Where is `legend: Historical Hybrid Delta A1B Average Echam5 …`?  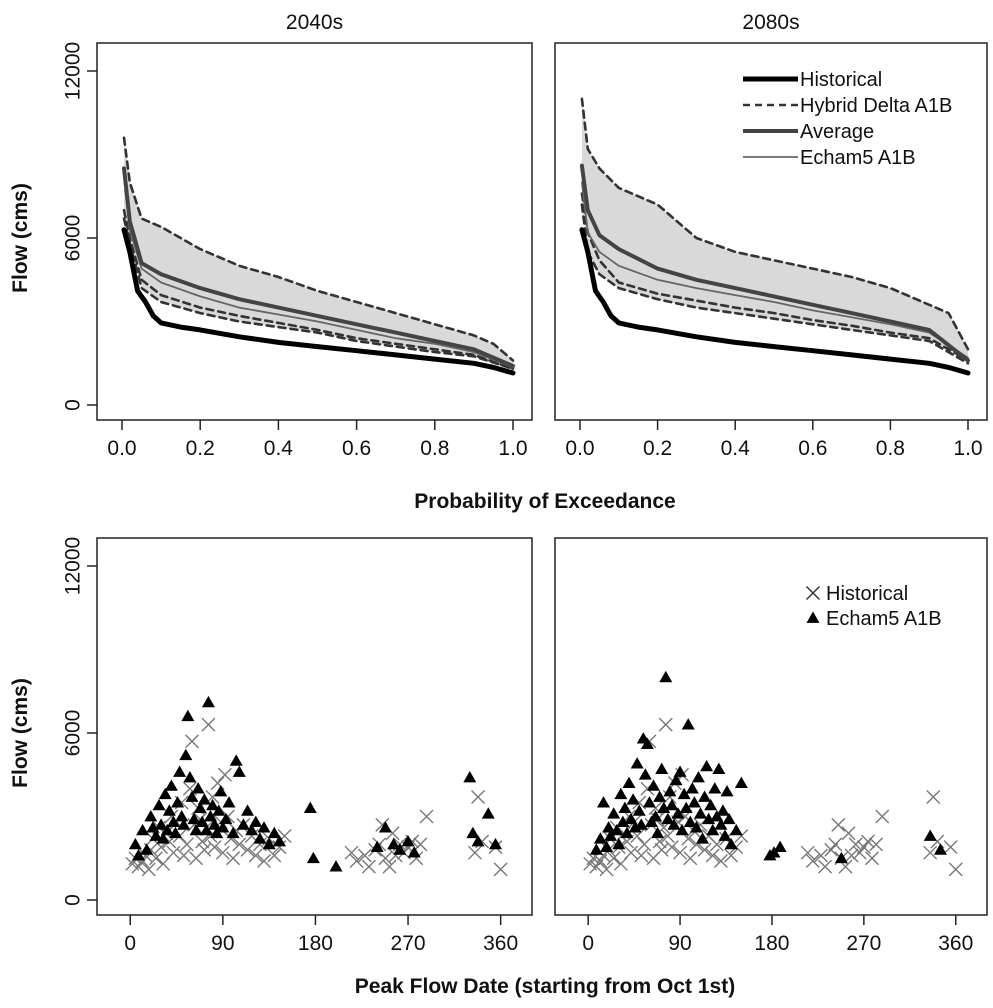 legend: Historical Hybrid Delta A1B Average Echam5 … is located at coordinates (847, 119).